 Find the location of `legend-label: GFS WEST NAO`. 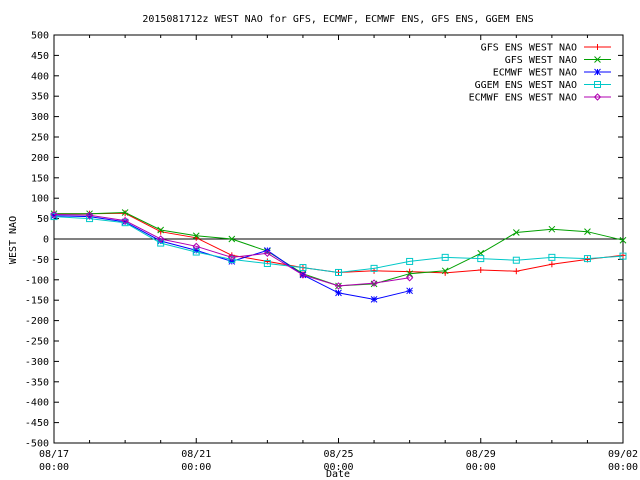

legend-label: GFS WEST NAO is located at coordinates (541, 60).